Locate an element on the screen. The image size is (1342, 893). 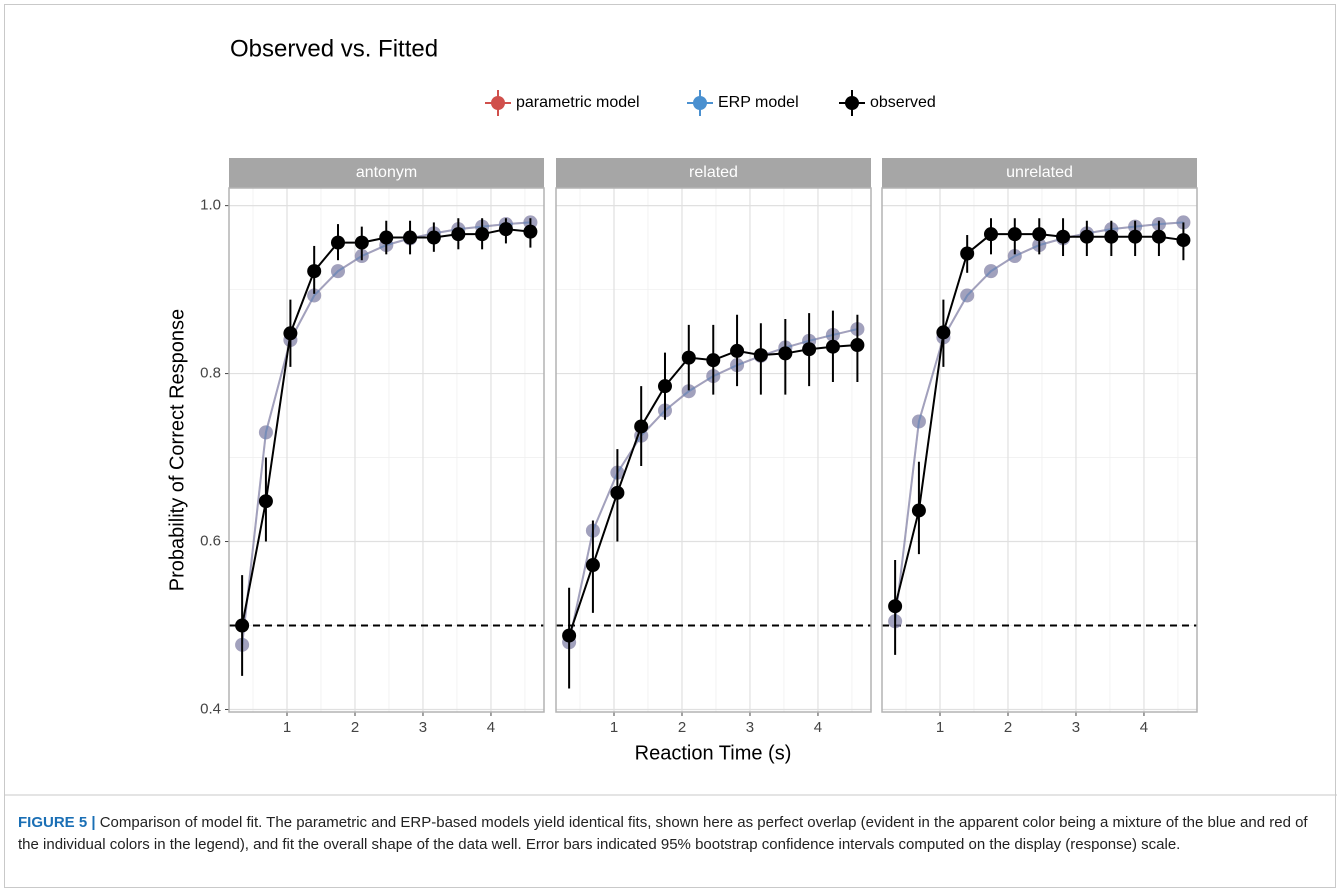
legend-label: ERP model is located at coordinates (758, 102).